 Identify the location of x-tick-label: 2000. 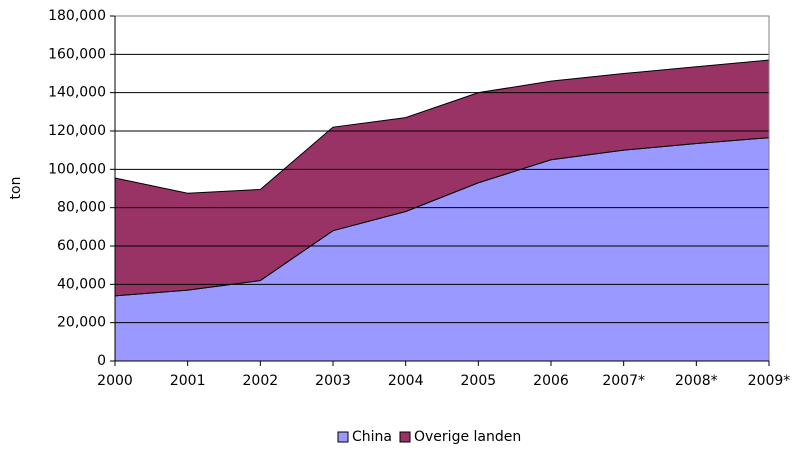
(115, 381).